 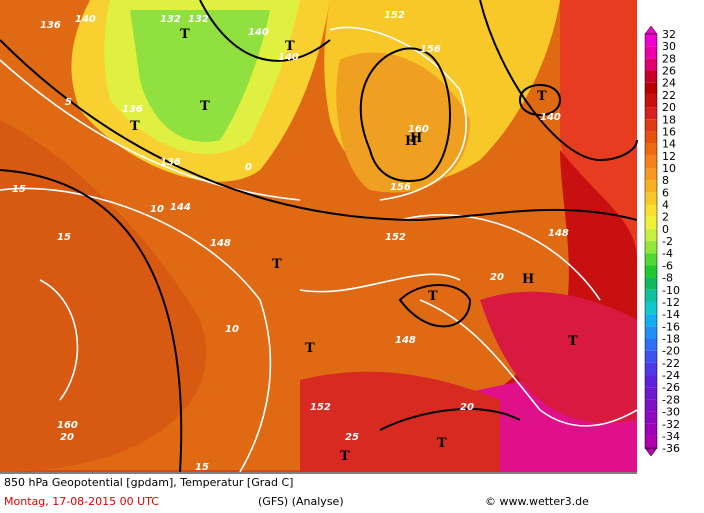 What do you see at coordinates (669, 83) in the screenshot?
I see `colorbar-label: 24` at bounding box center [669, 83].